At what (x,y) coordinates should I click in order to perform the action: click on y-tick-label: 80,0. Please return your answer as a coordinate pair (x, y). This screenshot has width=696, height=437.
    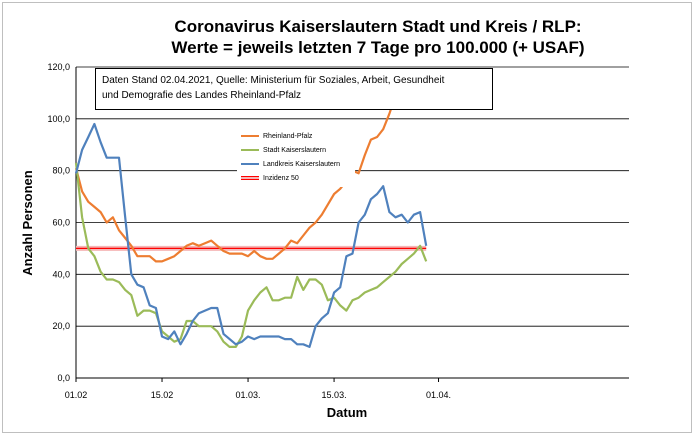
    Looking at the image, I should click on (61, 171).